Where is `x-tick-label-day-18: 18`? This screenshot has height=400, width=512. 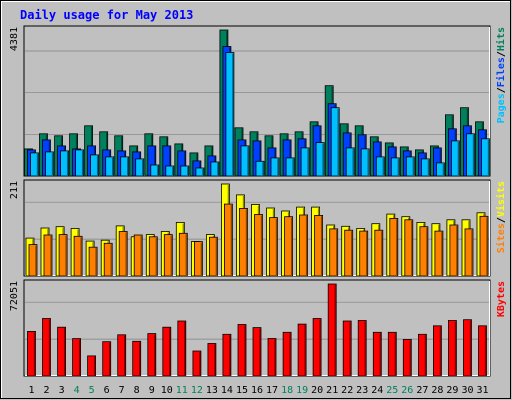 x-tick-label-day-18: 18 is located at coordinates (287, 390).